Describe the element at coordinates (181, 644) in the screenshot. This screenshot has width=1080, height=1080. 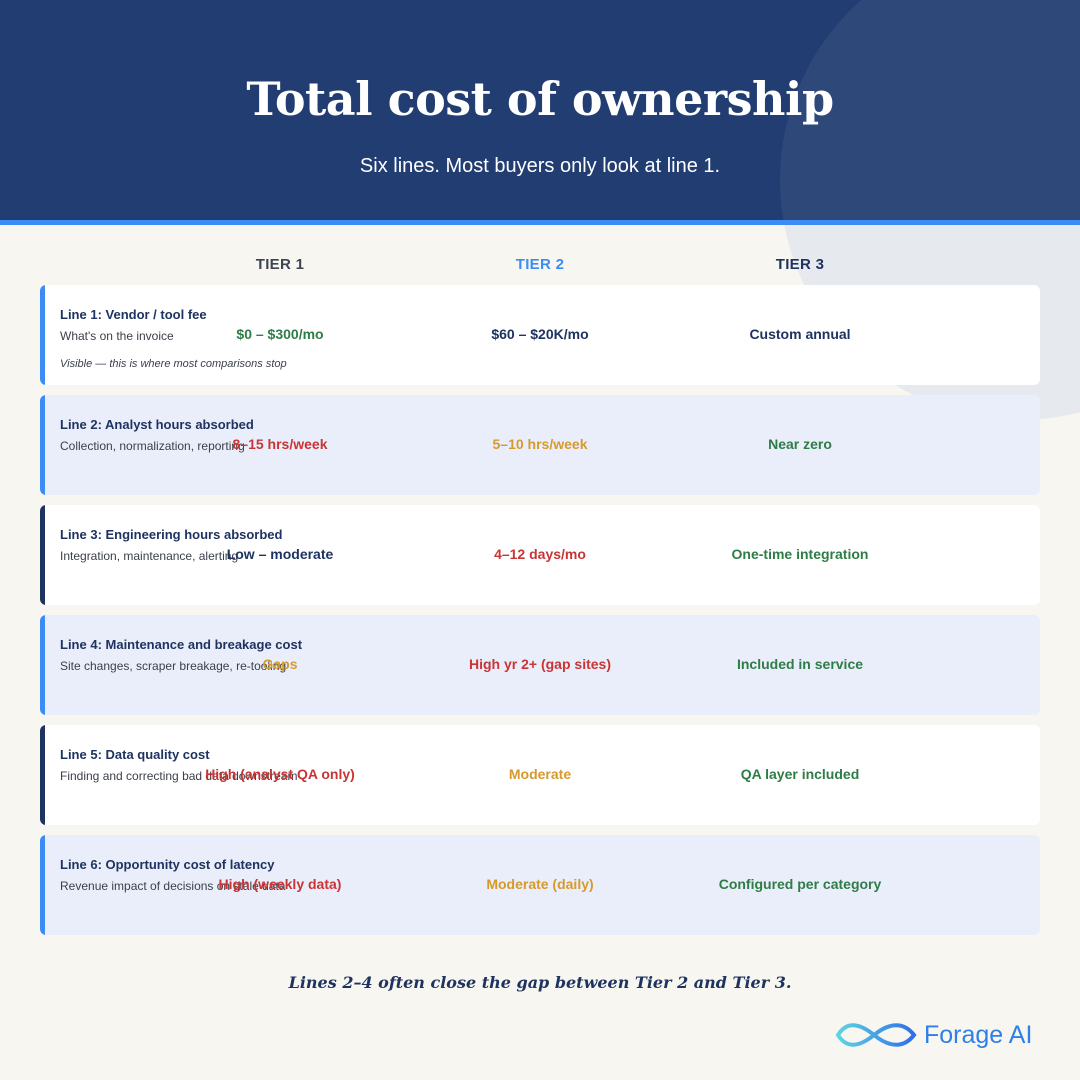
I see `row-title: Line 4: Maintenance and breakage cost` at that location.